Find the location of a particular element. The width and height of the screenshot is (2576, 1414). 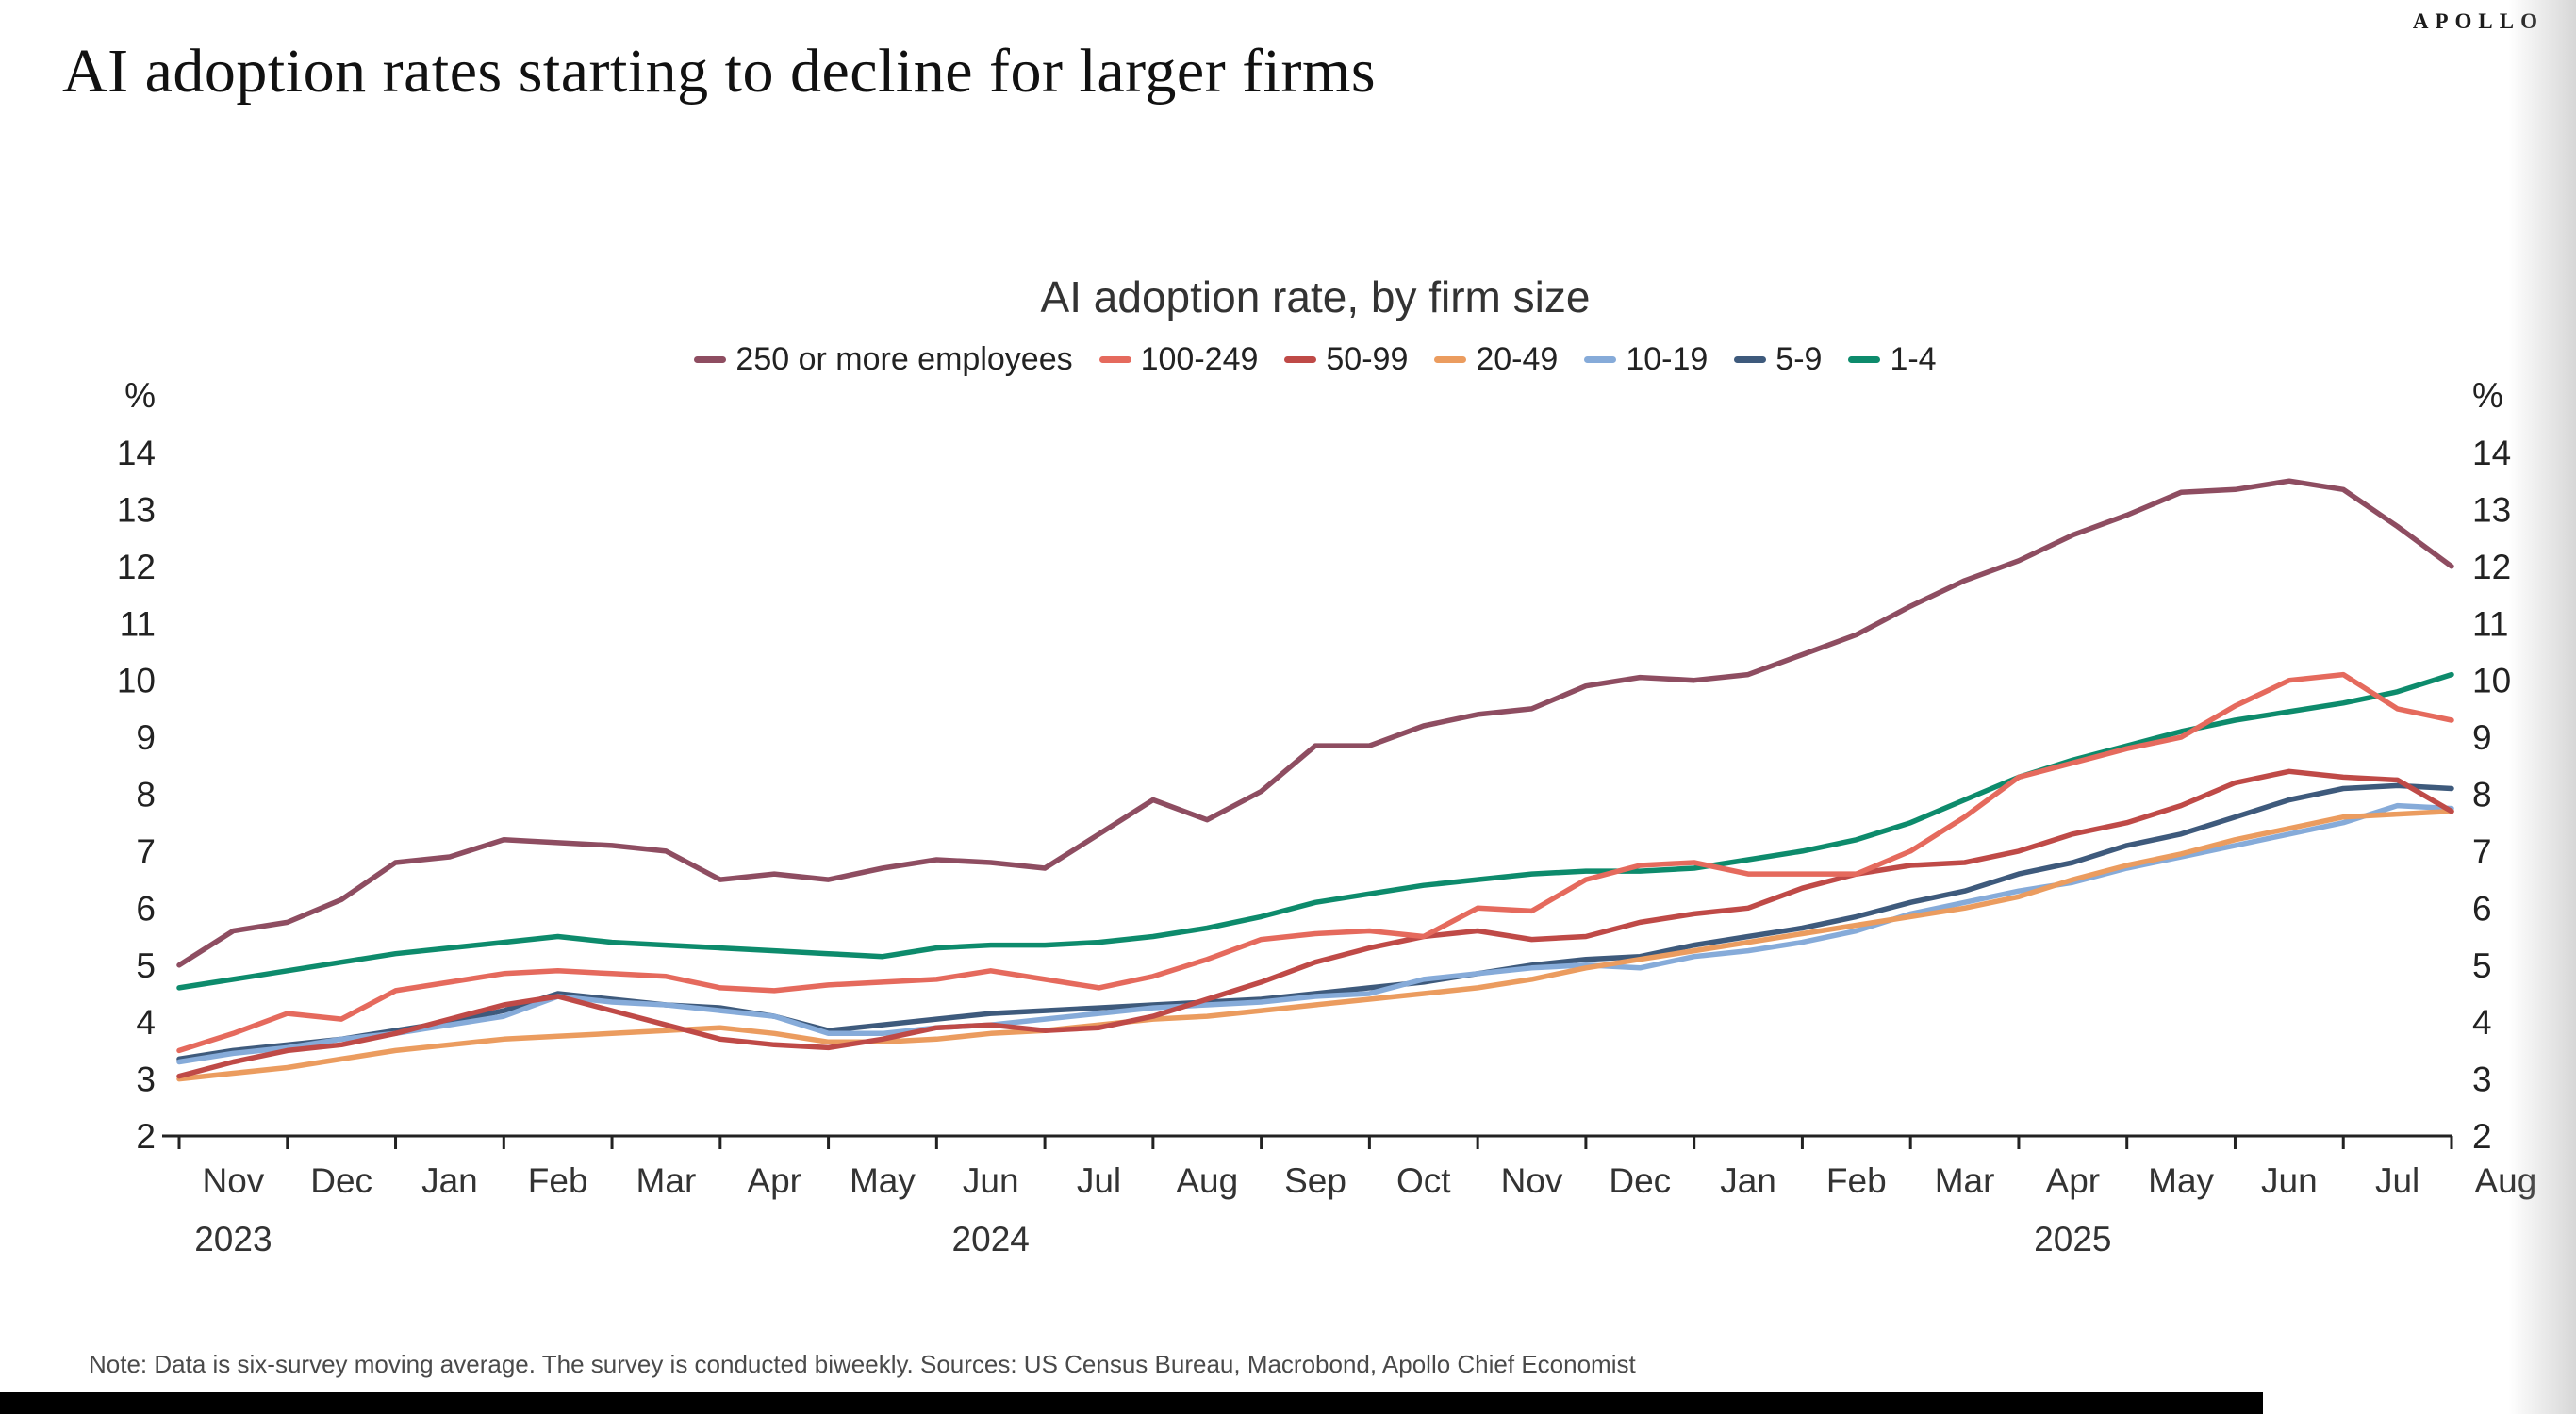

y-axis-label-left: 14 is located at coordinates (136, 453).